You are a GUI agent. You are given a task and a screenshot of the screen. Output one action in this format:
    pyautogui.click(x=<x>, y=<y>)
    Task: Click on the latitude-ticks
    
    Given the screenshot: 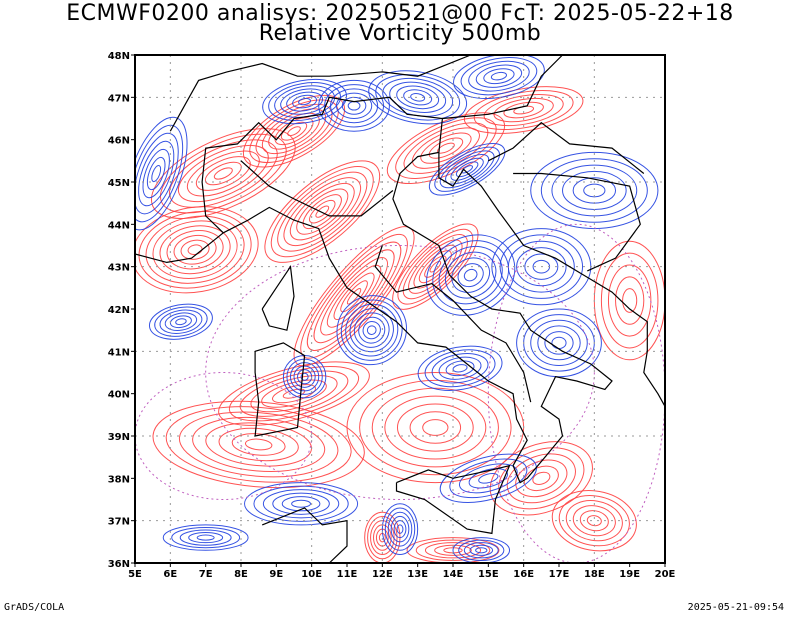 What is the action you would take?
    pyautogui.click(x=133, y=309)
    